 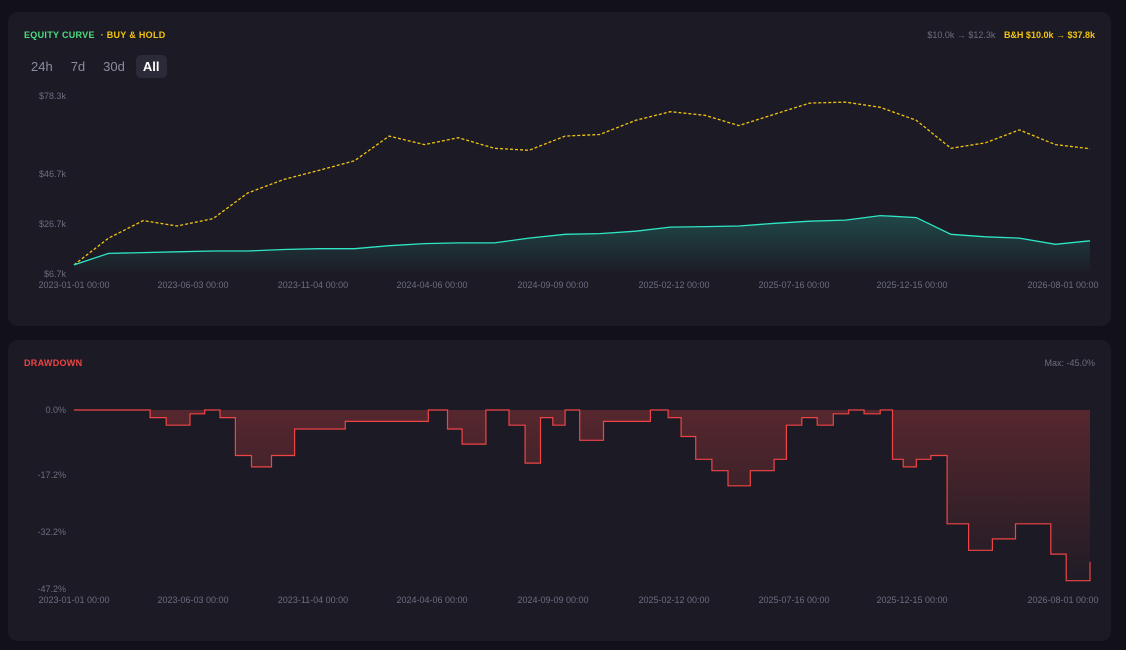 What do you see at coordinates (793, 600) in the screenshot?
I see `drawdown-x-tick: 2025-07-16 00:00` at bounding box center [793, 600].